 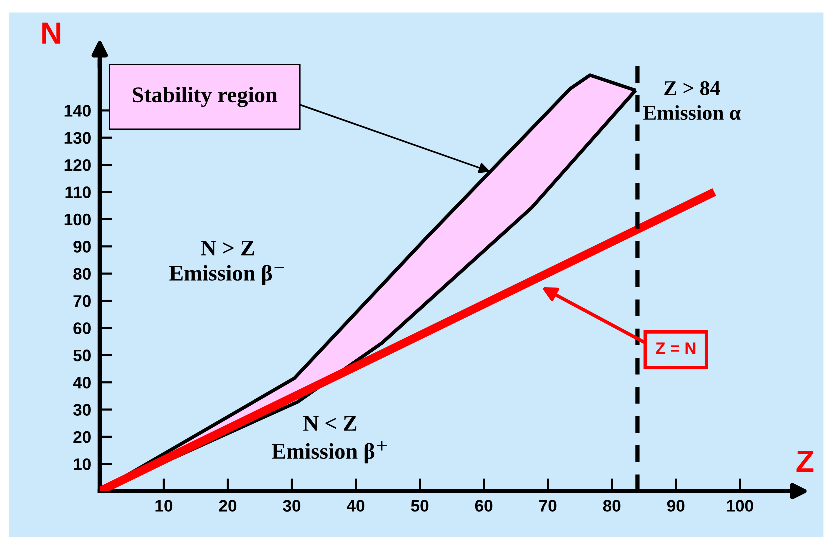 I want to click on annotation: N < Z Emission β$^{+}$, so click(x=329, y=440).